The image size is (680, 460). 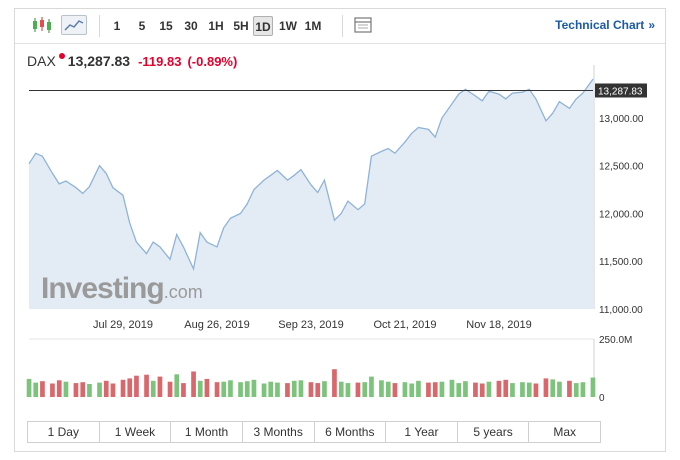 I want to click on quote-symbol: DAX, so click(x=41, y=61).